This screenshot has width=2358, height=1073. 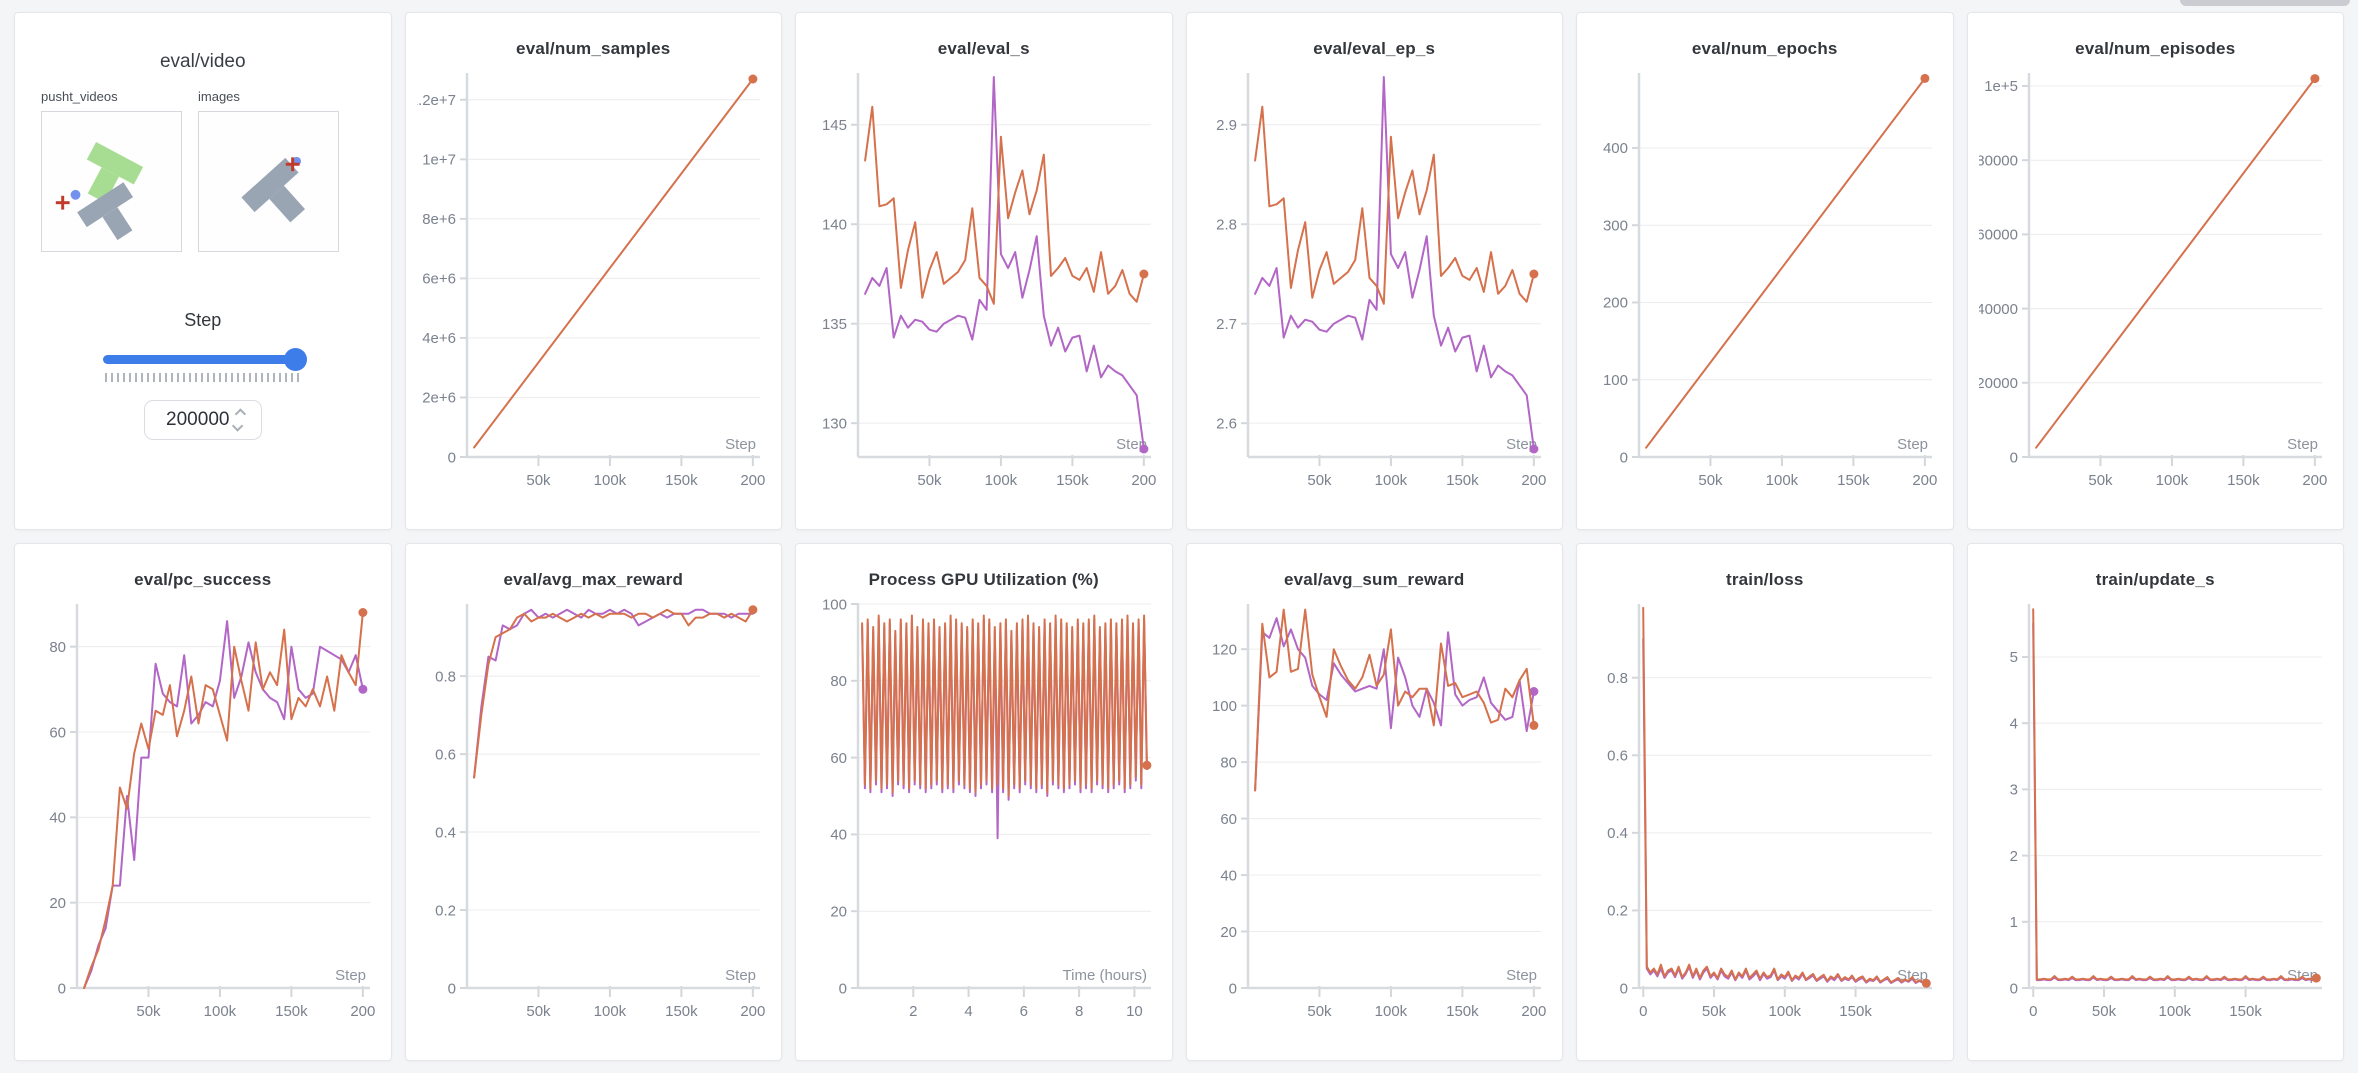 What do you see at coordinates (594, 812) in the screenshot?
I see `chart-canvas: 0 0.2 0.4 0.6 0.8 50k 100k 150k 200 Step` at bounding box center [594, 812].